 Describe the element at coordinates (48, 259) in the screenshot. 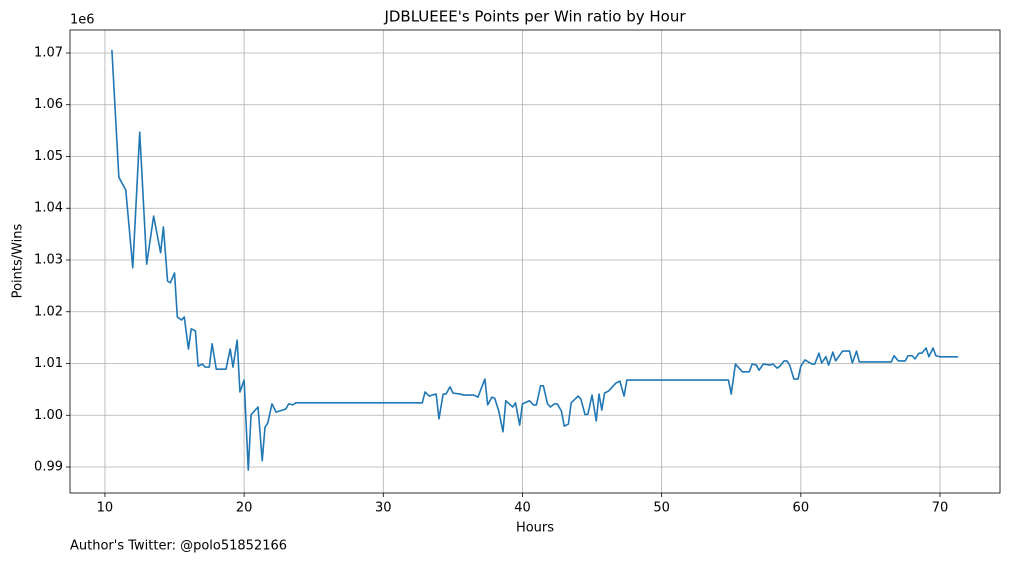

I see `y-tick-label: 1.03` at that location.